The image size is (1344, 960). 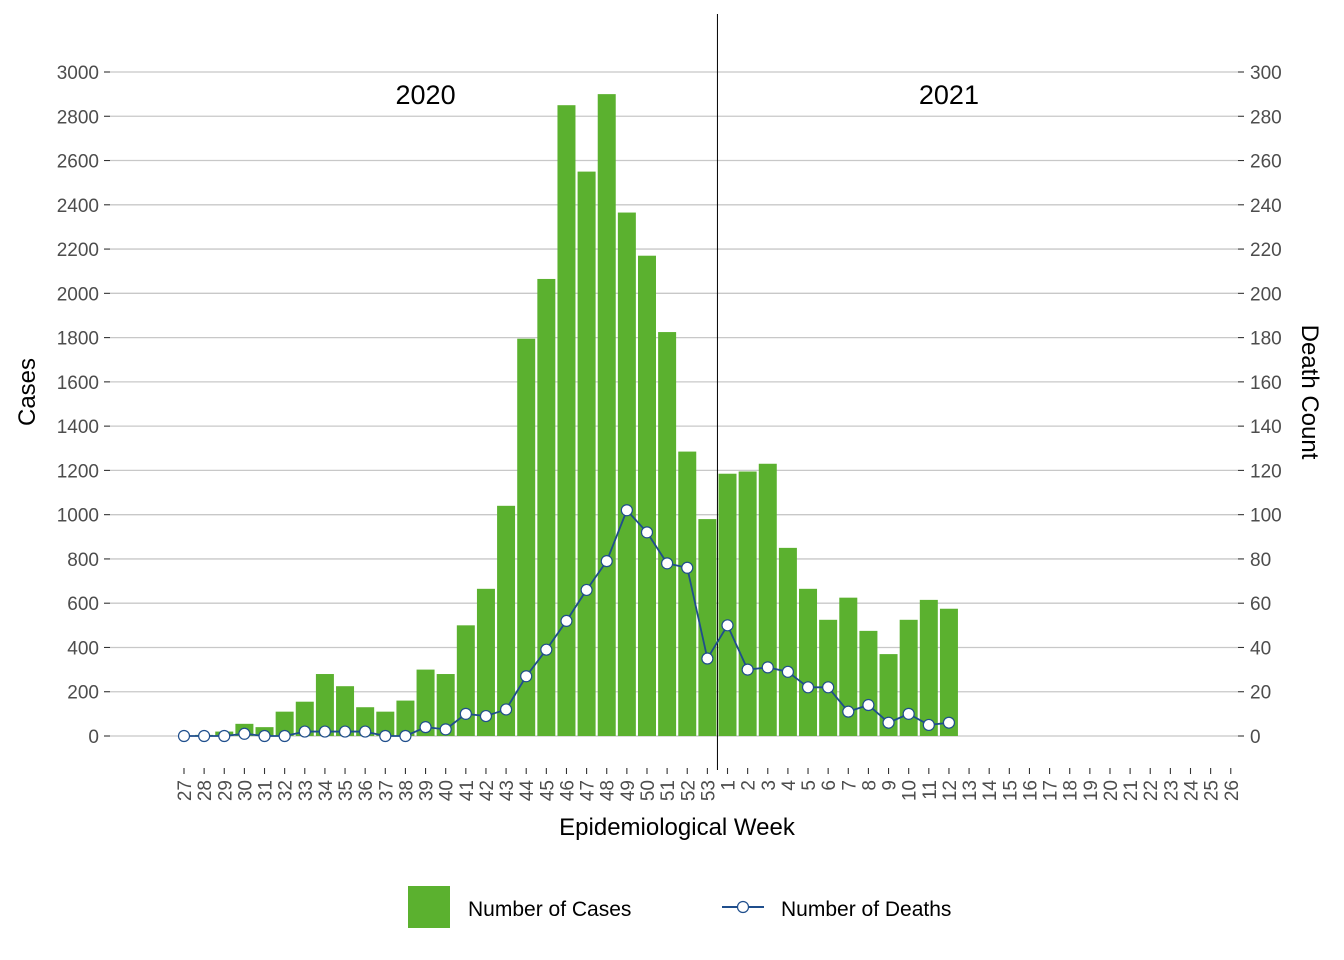 I want to click on y-tick-label-1200: 1200, so click(x=78, y=471).